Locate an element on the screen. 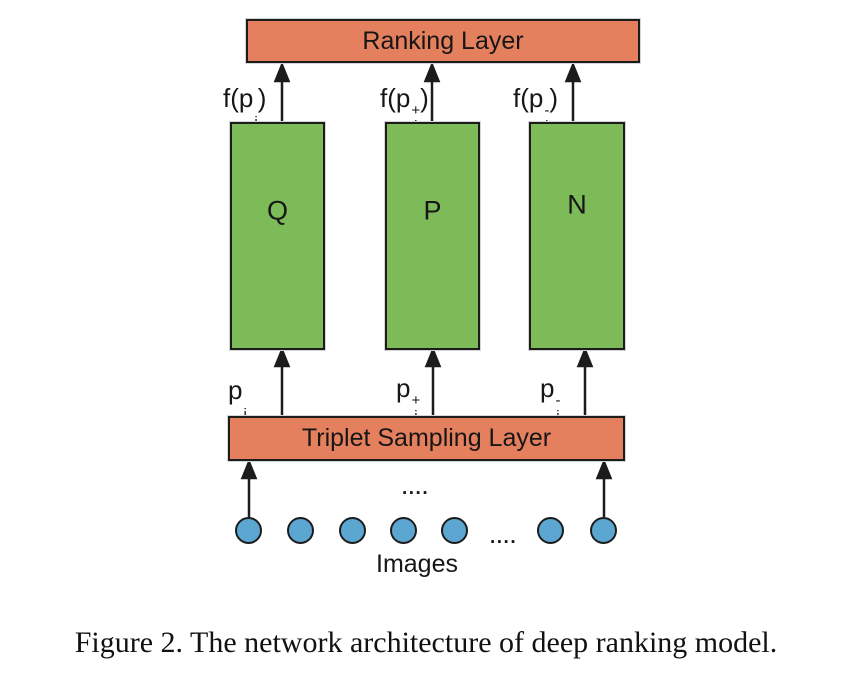 This screenshot has height=684, width=852. label-f-pi-minus: f(p-i) is located at coordinates (536, 108).